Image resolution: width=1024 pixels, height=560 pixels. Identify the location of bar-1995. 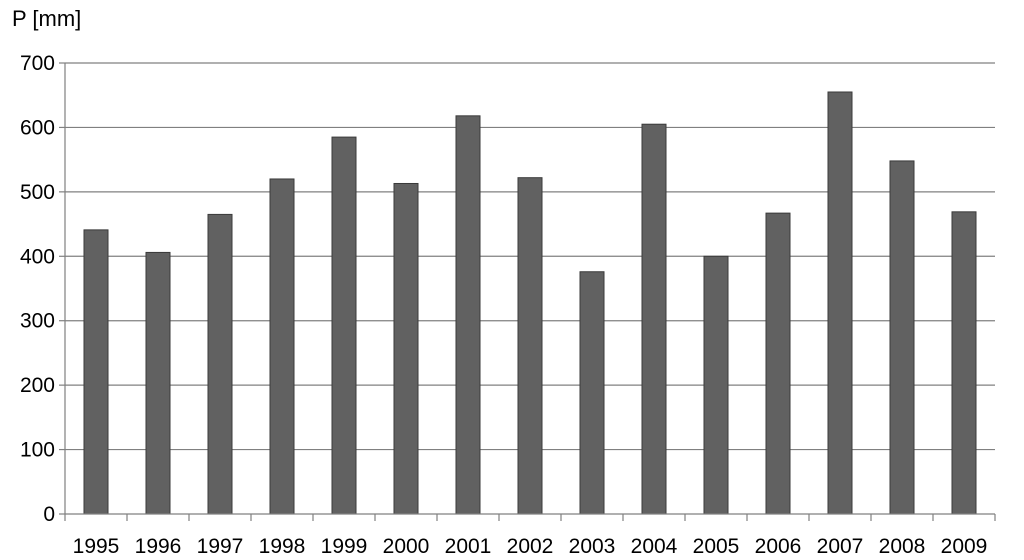
(96, 372).